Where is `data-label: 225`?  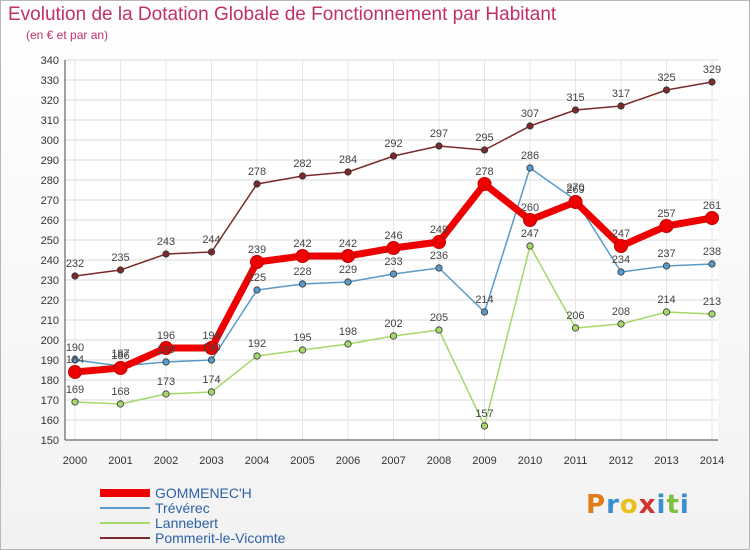 data-label: 225 is located at coordinates (257, 278).